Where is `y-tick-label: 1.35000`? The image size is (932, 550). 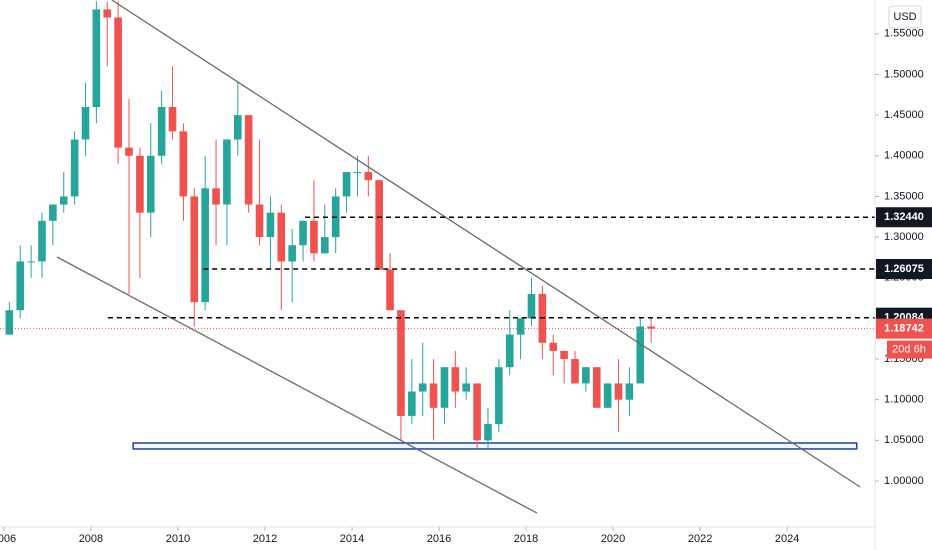 y-tick-label: 1.35000 is located at coordinates (904, 196).